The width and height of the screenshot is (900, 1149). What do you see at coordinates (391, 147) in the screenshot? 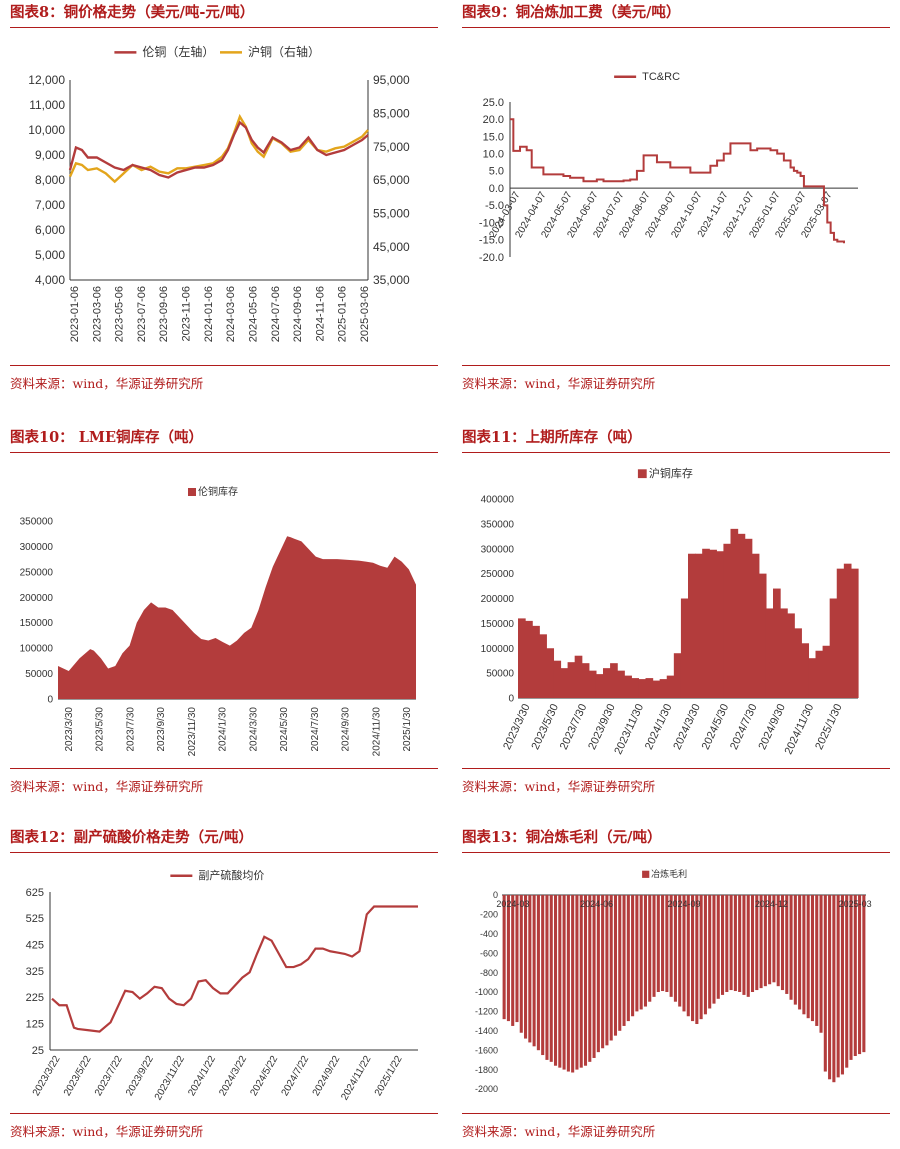
I see `right-y-tick-label: 75,000` at bounding box center [391, 147].